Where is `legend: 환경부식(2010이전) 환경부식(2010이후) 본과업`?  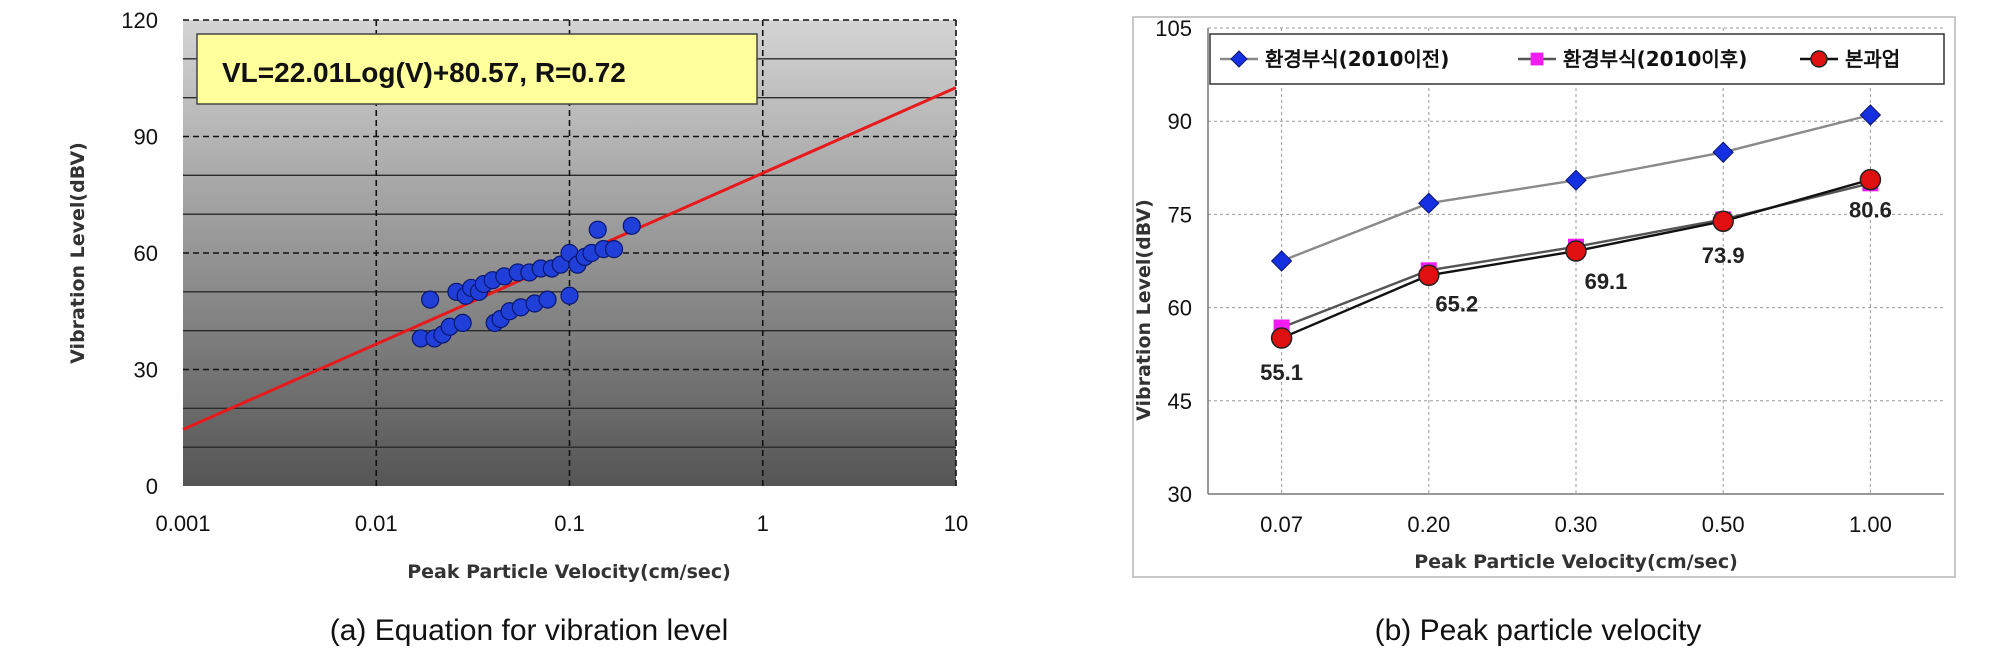
legend: 환경부식(2010이전) 환경부식(2010이후) 본과업 is located at coordinates (1577, 59).